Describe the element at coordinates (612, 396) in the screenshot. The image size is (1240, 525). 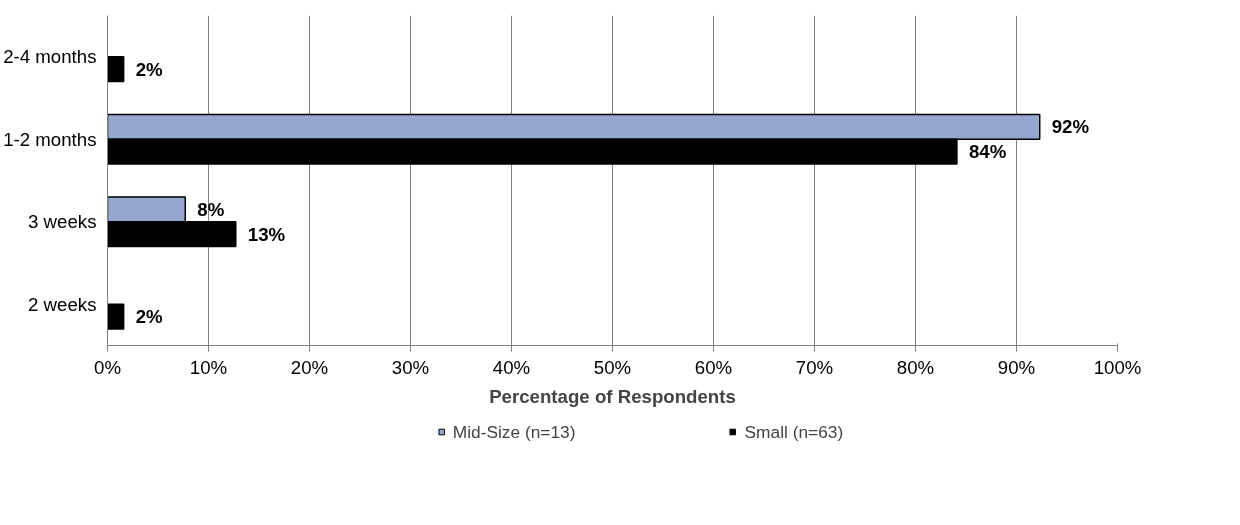
I see `x-axis-title: Percentage of Respondents` at that location.